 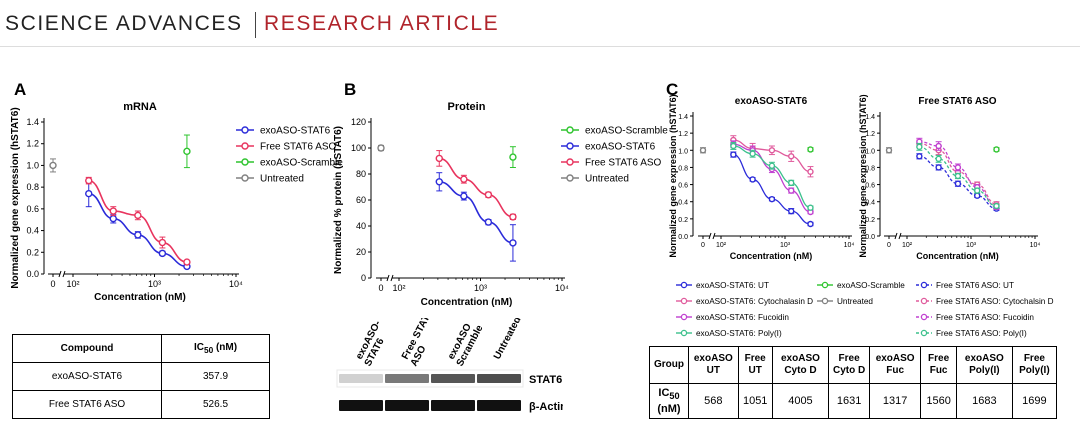 I want to click on table-header-cell: Free Fuc, so click(x=938, y=365).